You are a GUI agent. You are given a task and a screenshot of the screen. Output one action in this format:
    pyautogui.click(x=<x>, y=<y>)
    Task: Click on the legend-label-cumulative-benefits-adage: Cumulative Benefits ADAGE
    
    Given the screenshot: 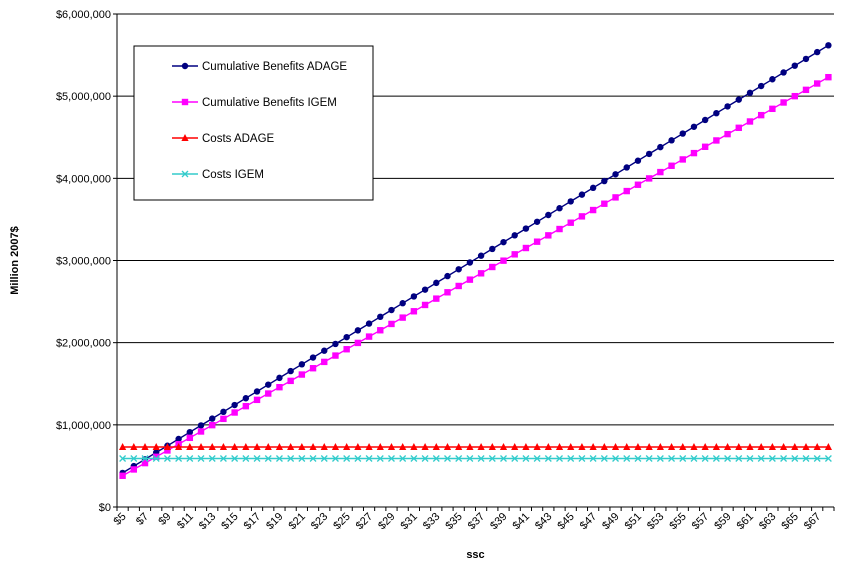 What is the action you would take?
    pyautogui.click(x=274, y=67)
    